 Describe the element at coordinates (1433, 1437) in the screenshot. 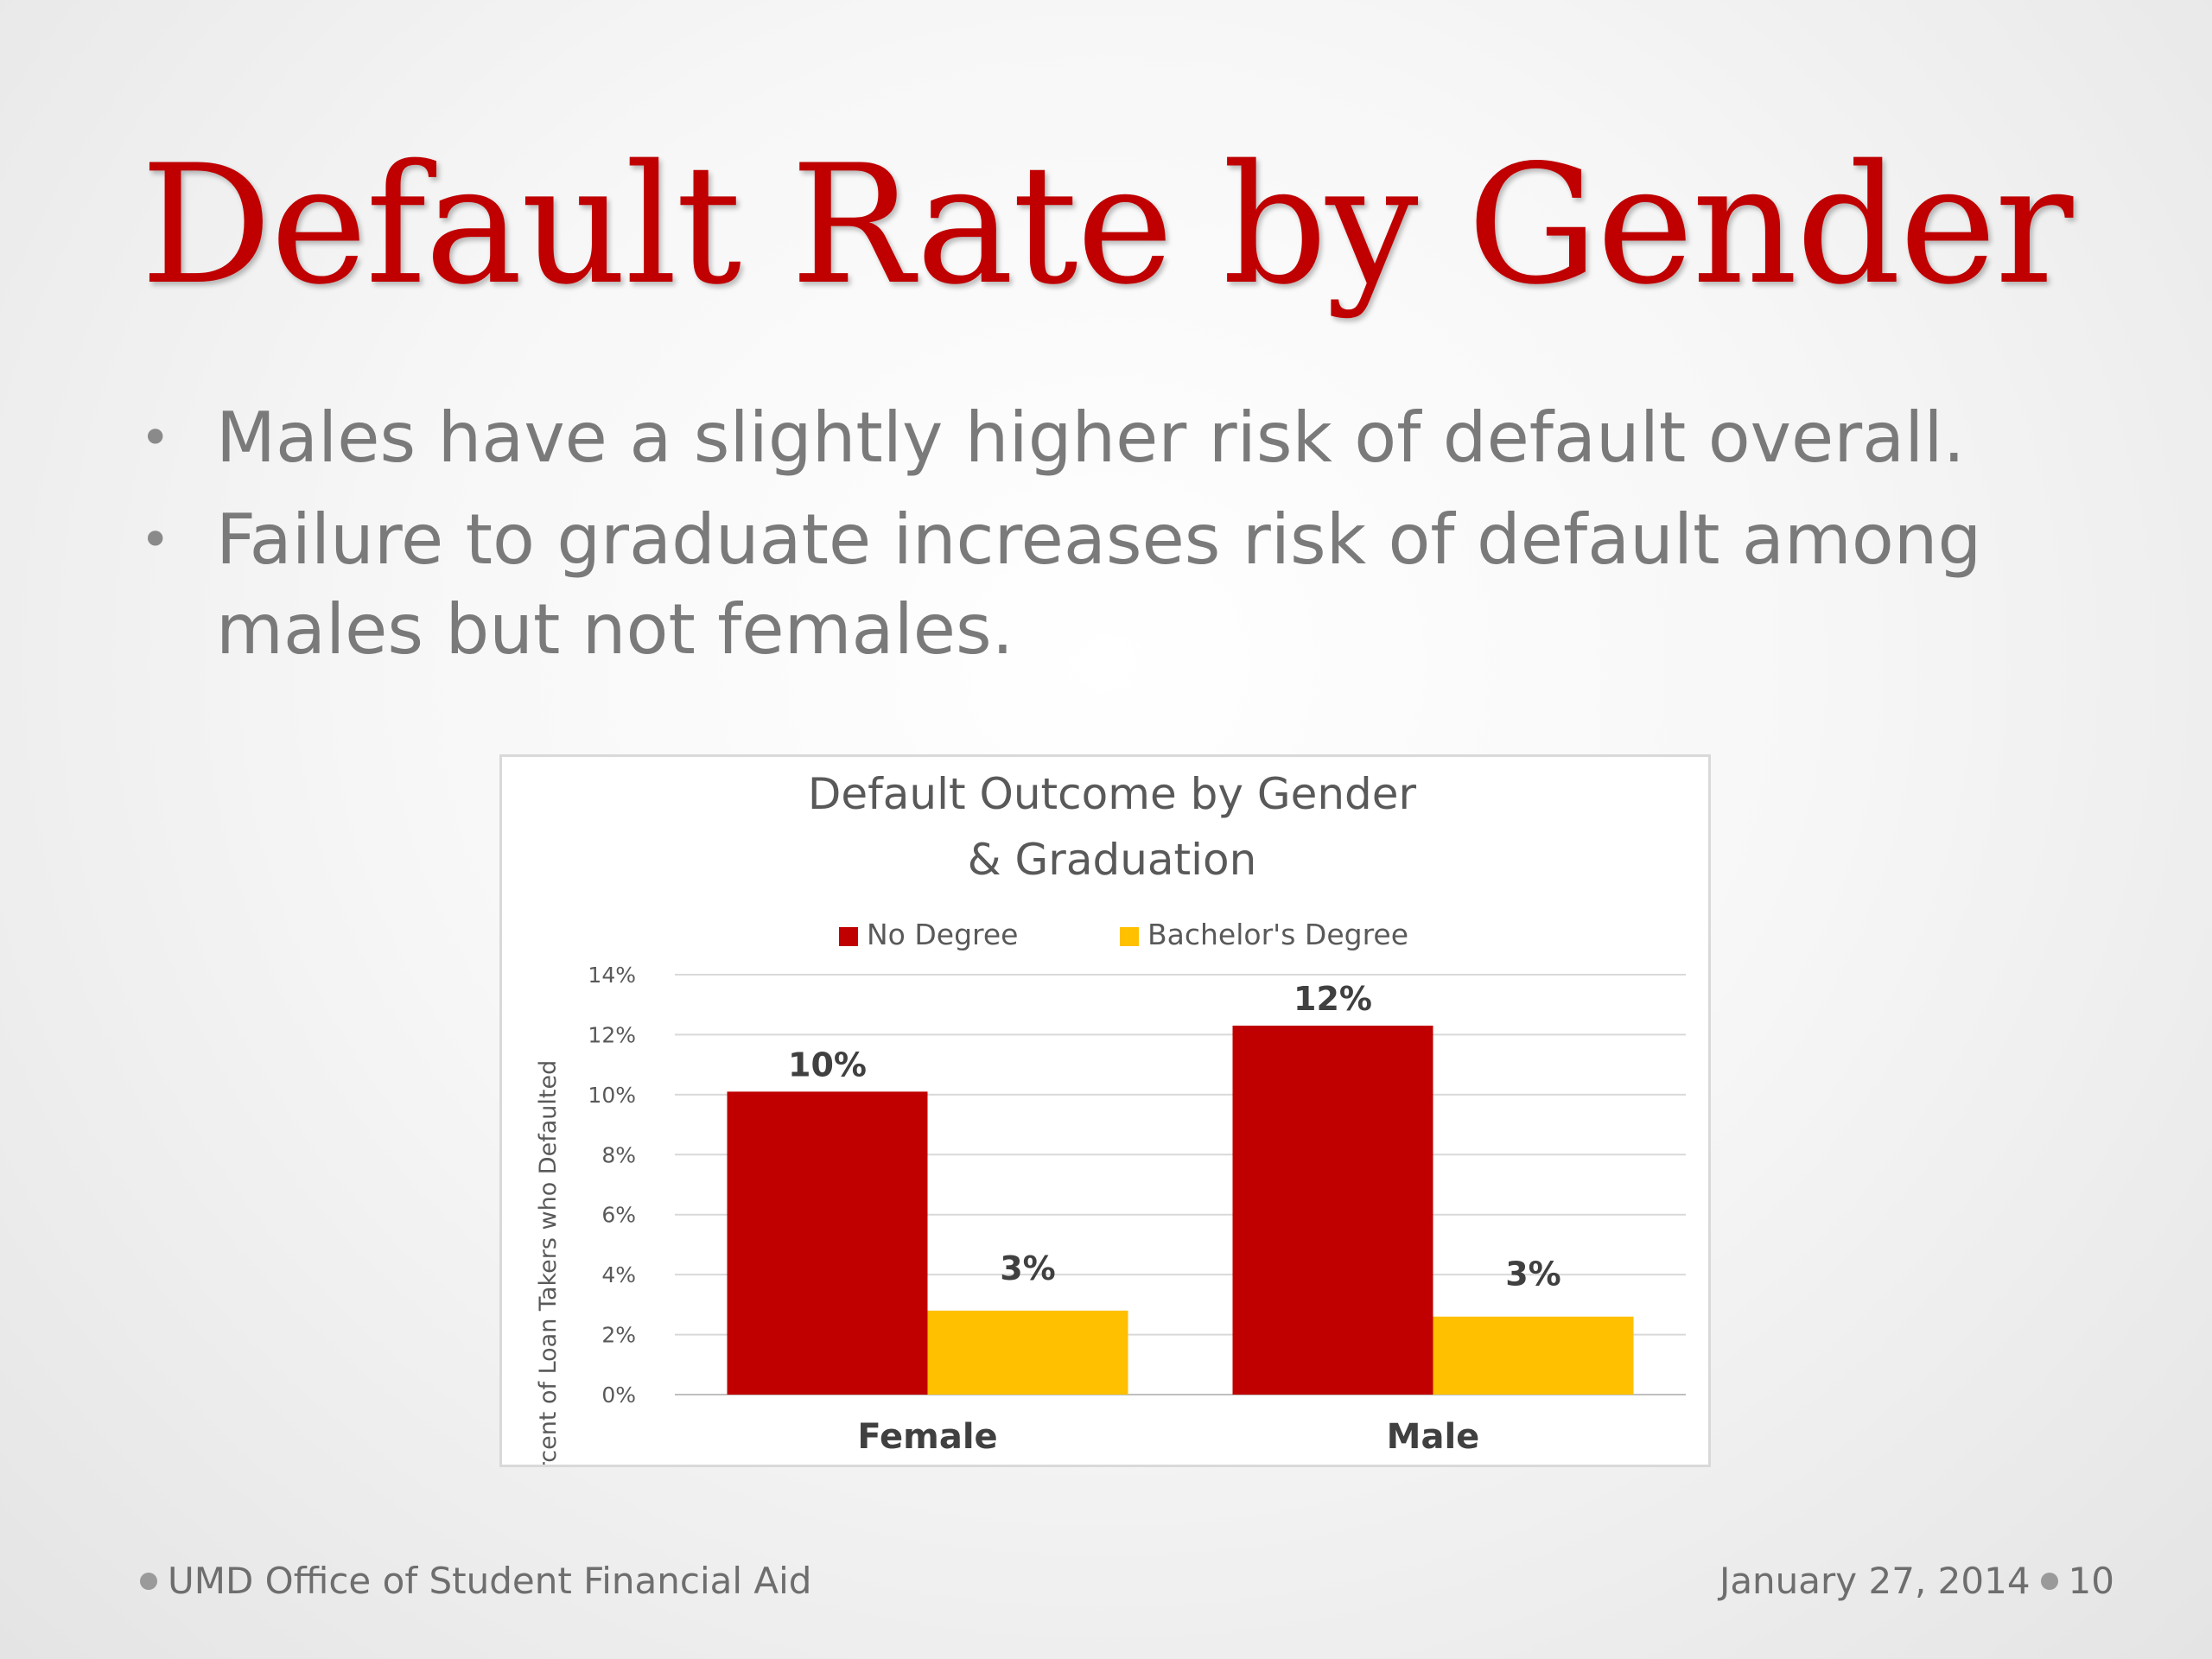

I see `x-tick-label: Male` at that location.